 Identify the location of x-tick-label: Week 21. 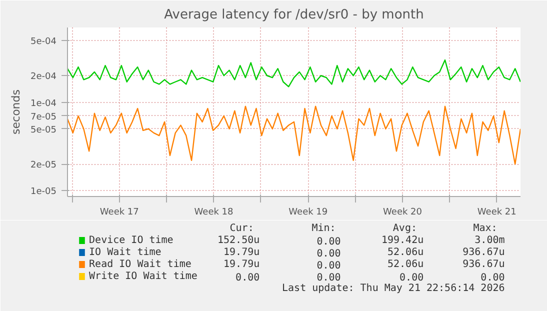
(496, 213).